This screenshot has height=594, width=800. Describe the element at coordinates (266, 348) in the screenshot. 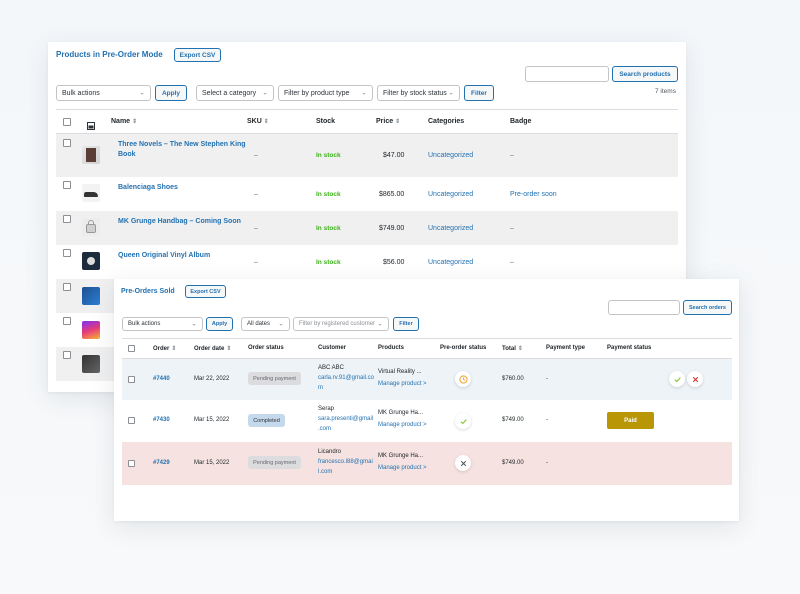

I see `column-order-status: Order status` at that location.